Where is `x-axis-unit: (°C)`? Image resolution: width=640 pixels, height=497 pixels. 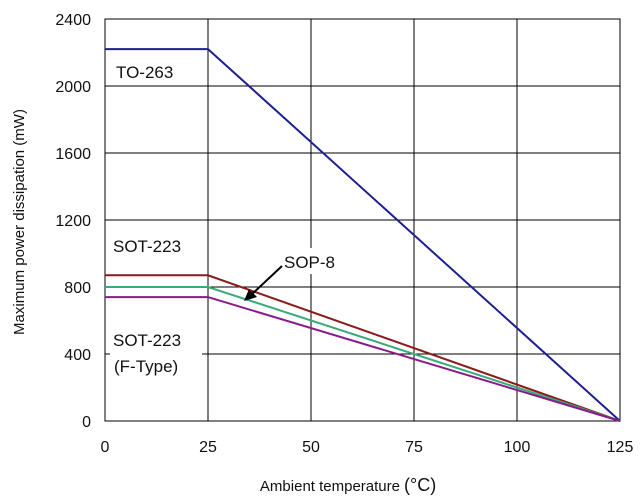
x-axis-unit: (°C) is located at coordinates (420, 485).